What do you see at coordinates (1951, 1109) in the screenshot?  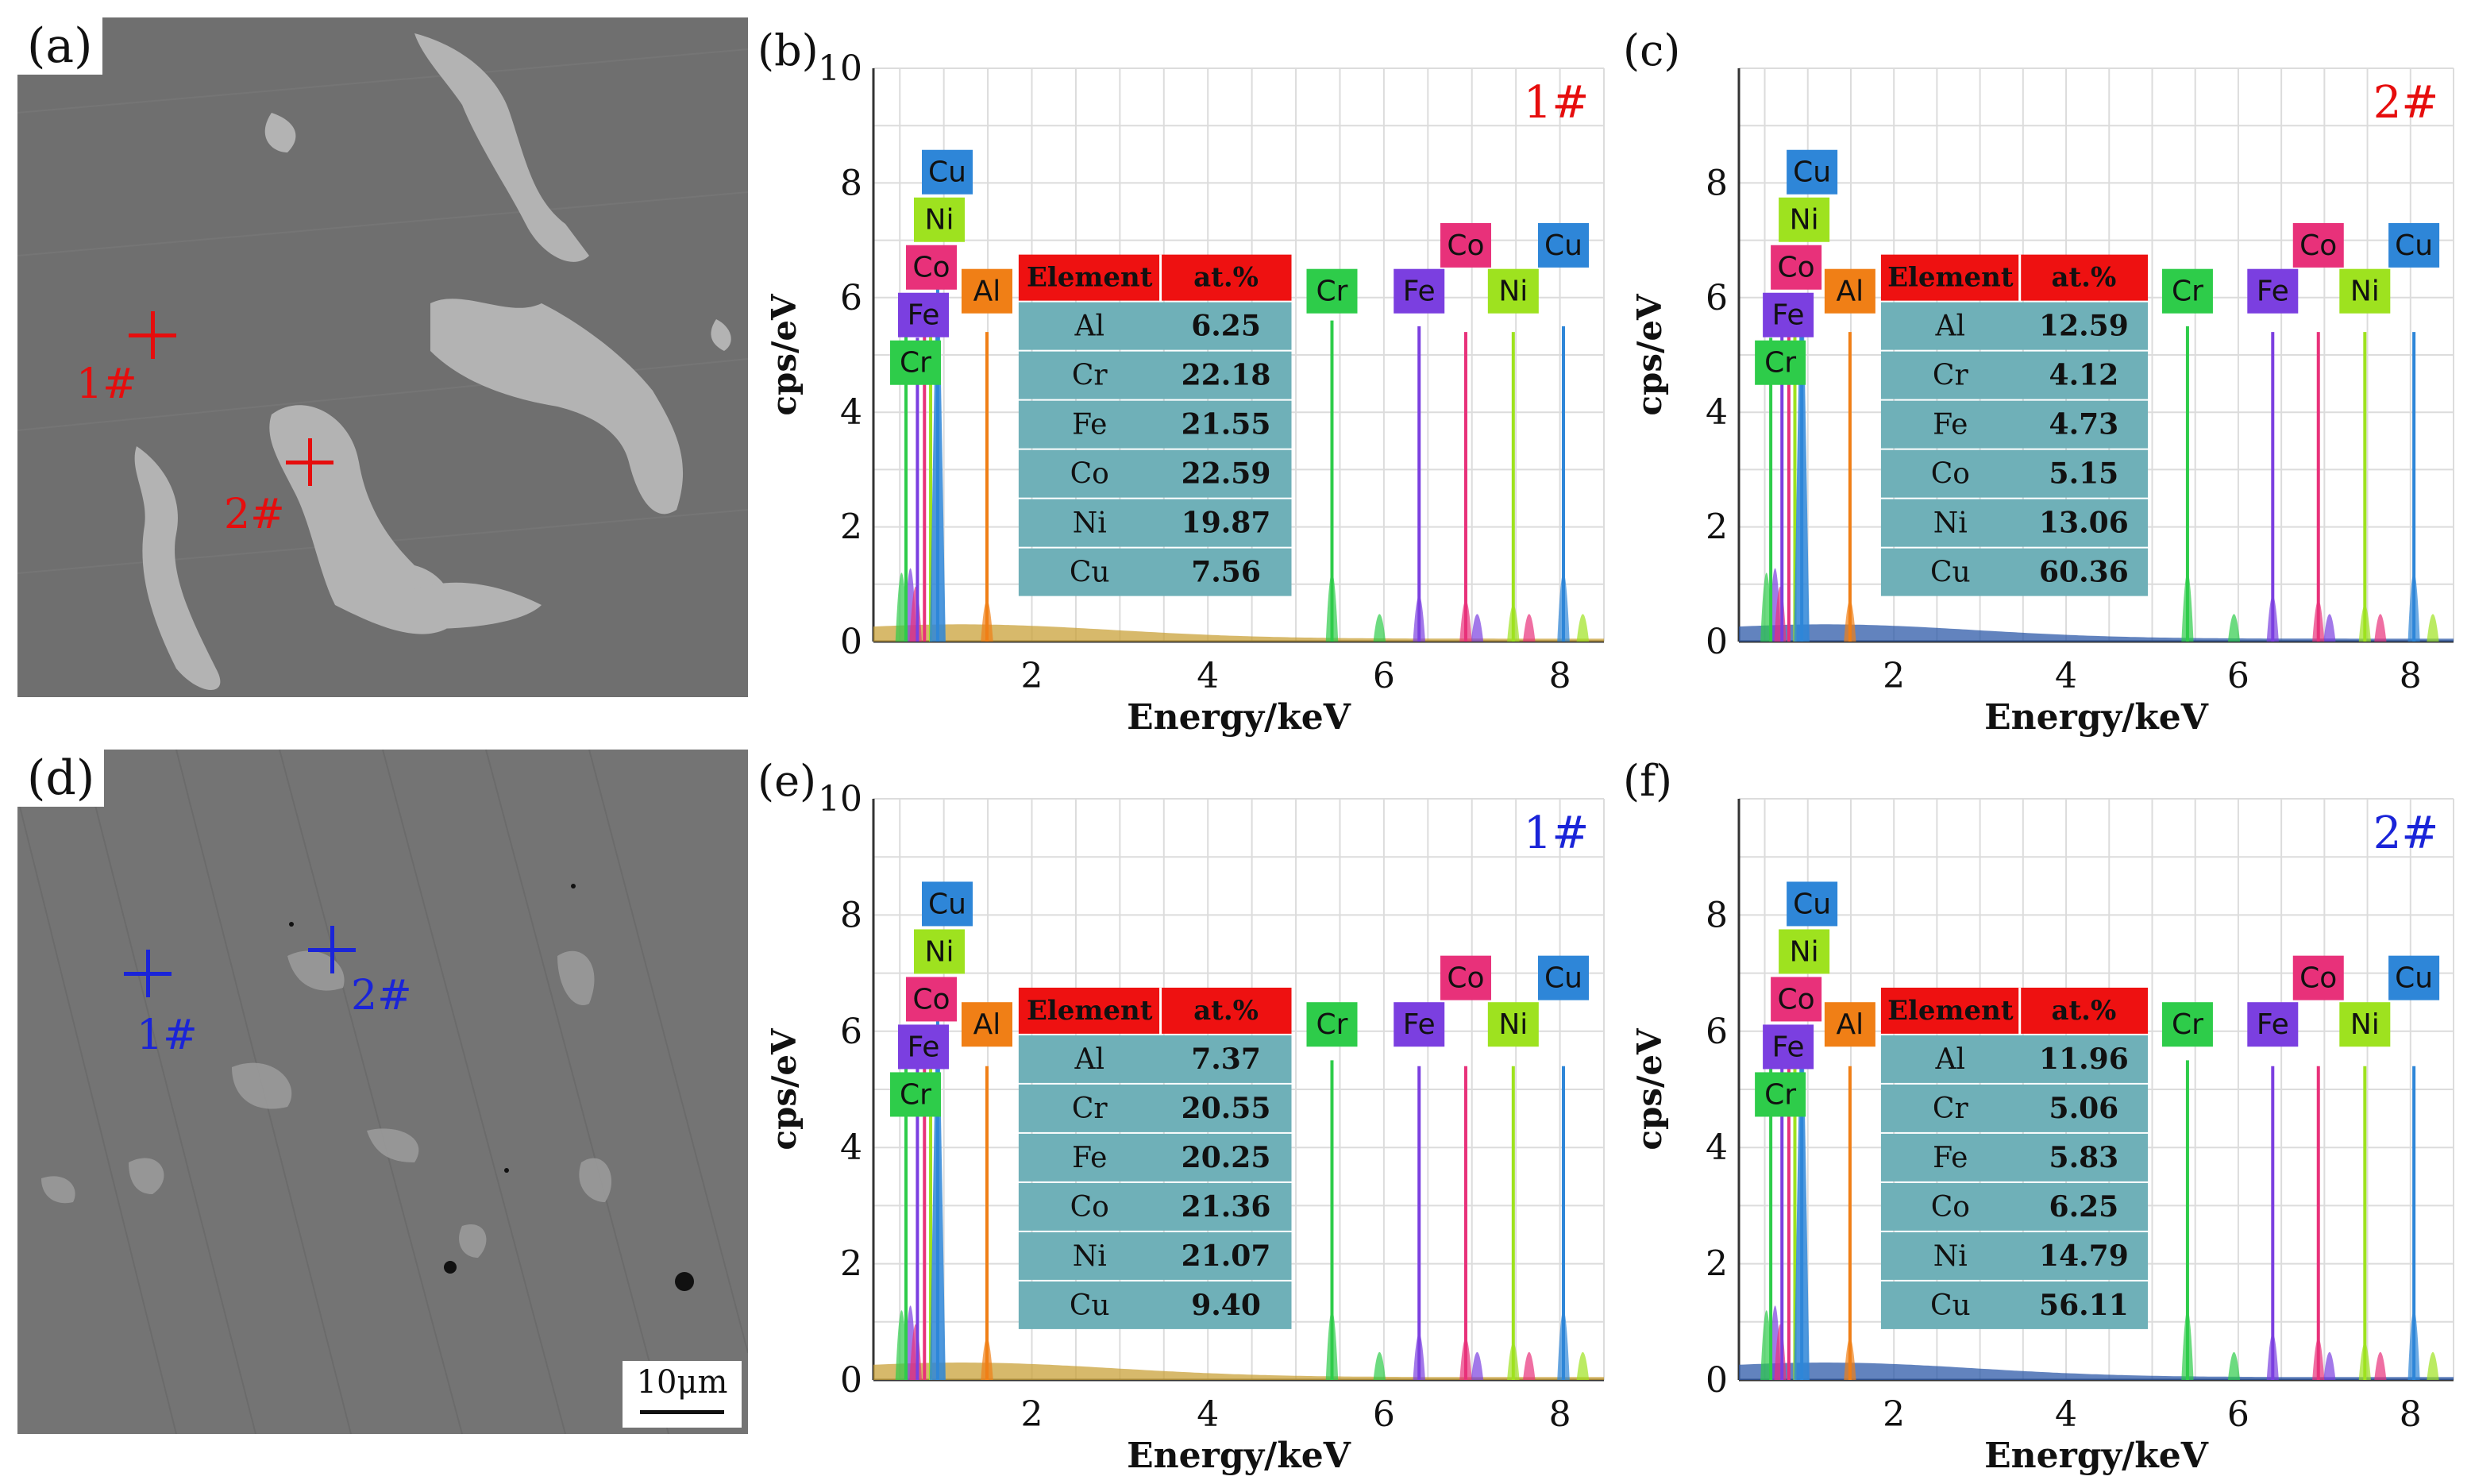 I see `table-cell-element: Cr` at bounding box center [1951, 1109].